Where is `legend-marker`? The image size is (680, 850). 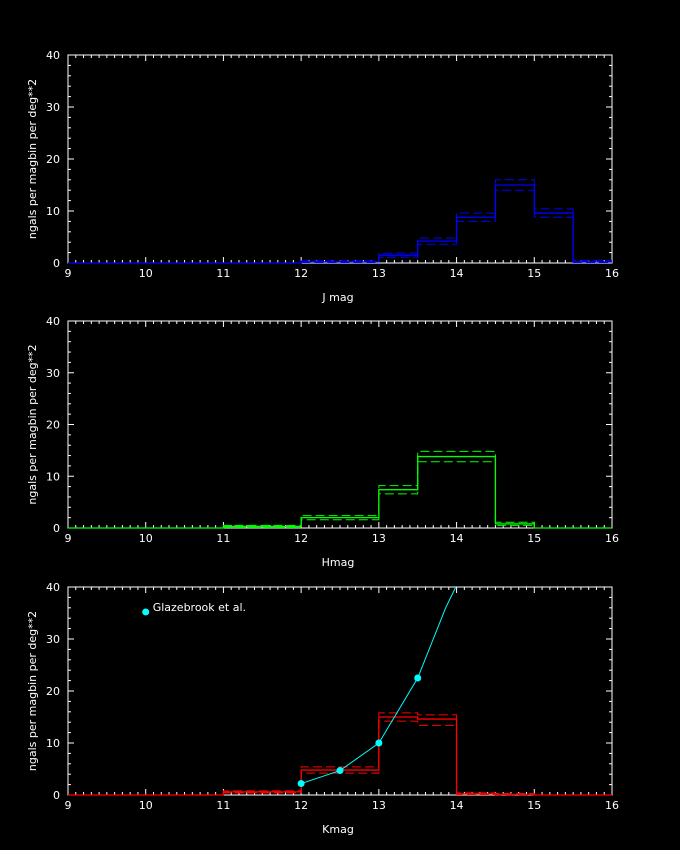
legend-marker is located at coordinates (146, 612).